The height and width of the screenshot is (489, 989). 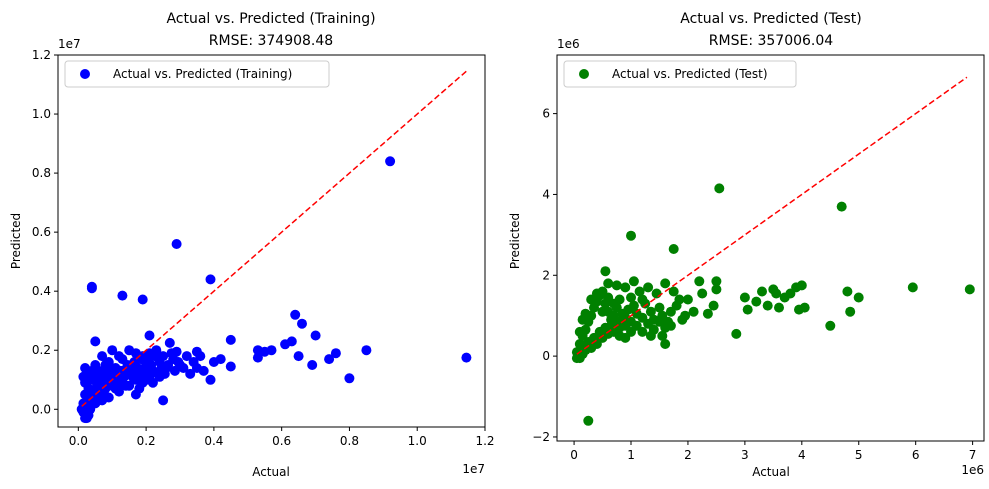 What do you see at coordinates (972, 470) in the screenshot?
I see `test-x-offset-label: 1e6` at bounding box center [972, 470].